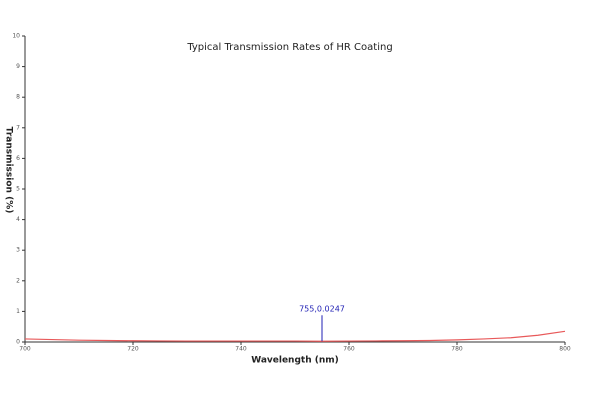 Image resolution: width=600 pixels, height=400 pixels. Describe the element at coordinates (18, 250) in the screenshot. I see `y-tick-label: 3` at that location.